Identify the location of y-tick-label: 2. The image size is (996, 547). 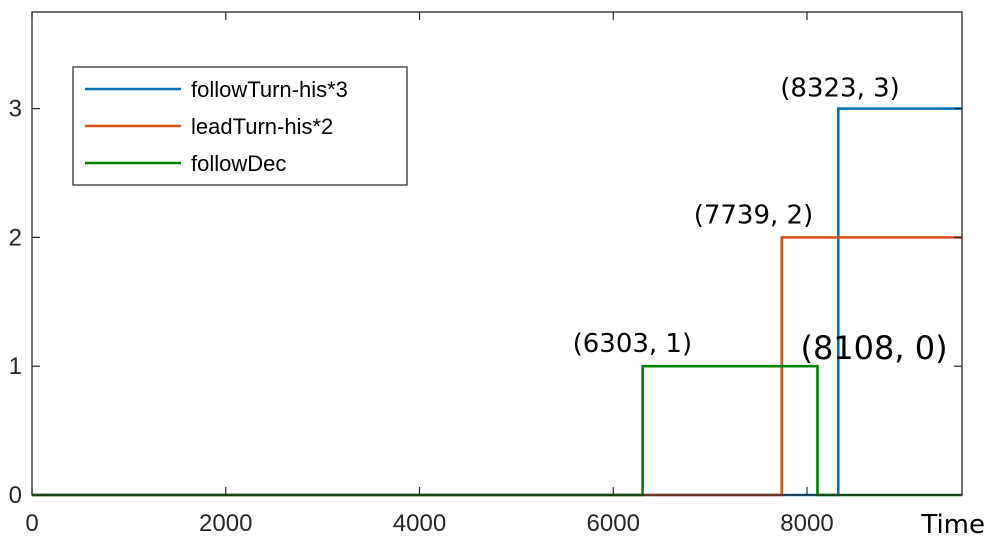
(15, 237).